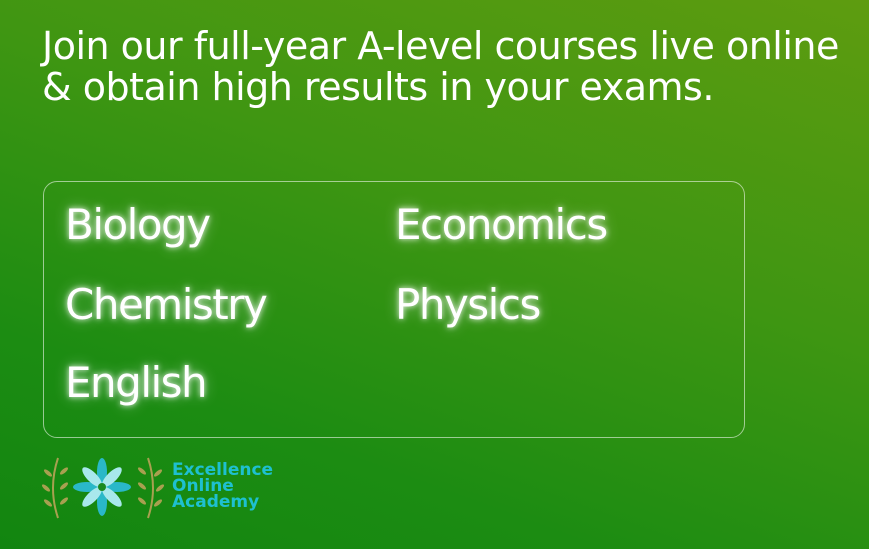 The width and height of the screenshot is (869, 549). I want to click on subject-economics: Economics, so click(501, 224).